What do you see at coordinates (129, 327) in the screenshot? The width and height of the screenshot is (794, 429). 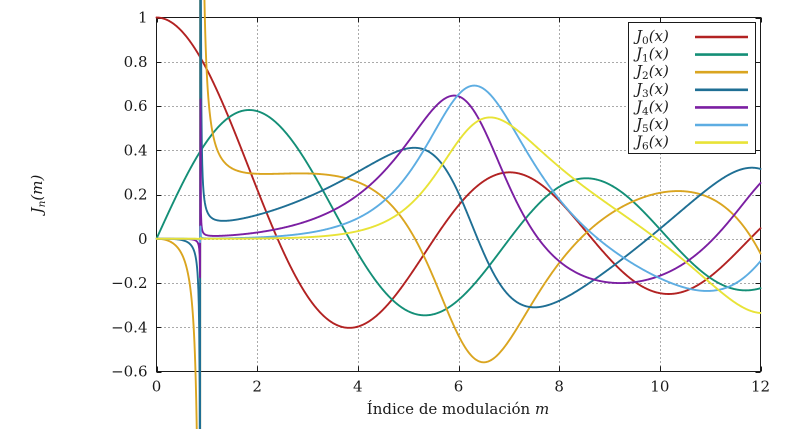 I see `y-tick-label: −0.4` at bounding box center [129, 327].